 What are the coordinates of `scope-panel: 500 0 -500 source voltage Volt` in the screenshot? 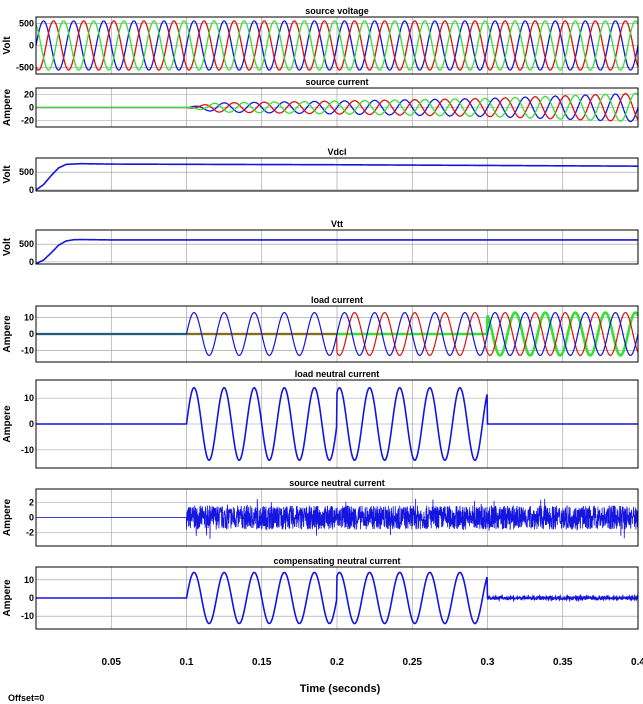 It's located at (320, 40).